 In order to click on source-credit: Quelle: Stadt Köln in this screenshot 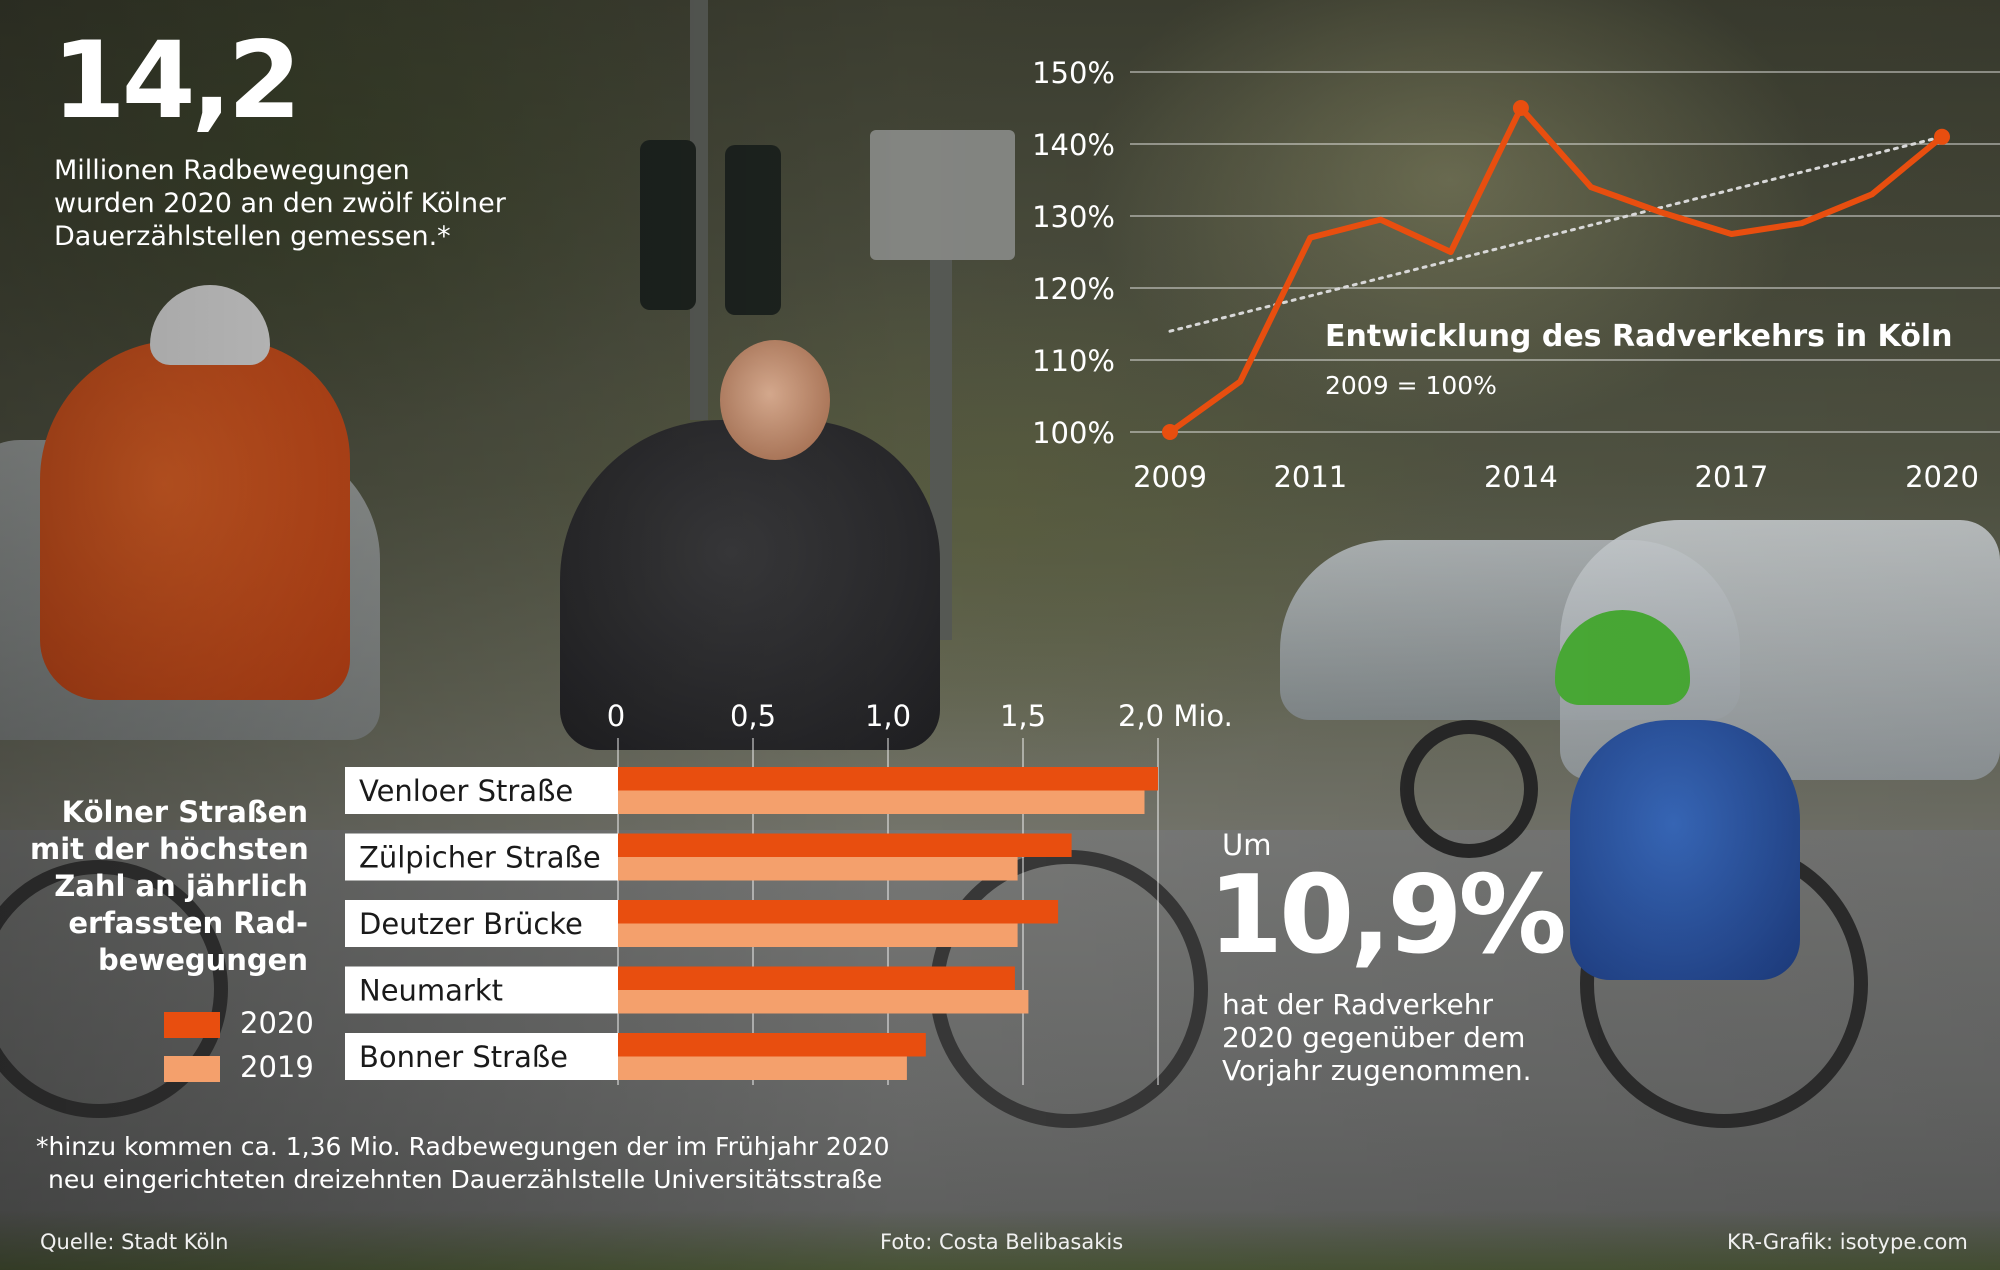, I will do `click(134, 1242)`.